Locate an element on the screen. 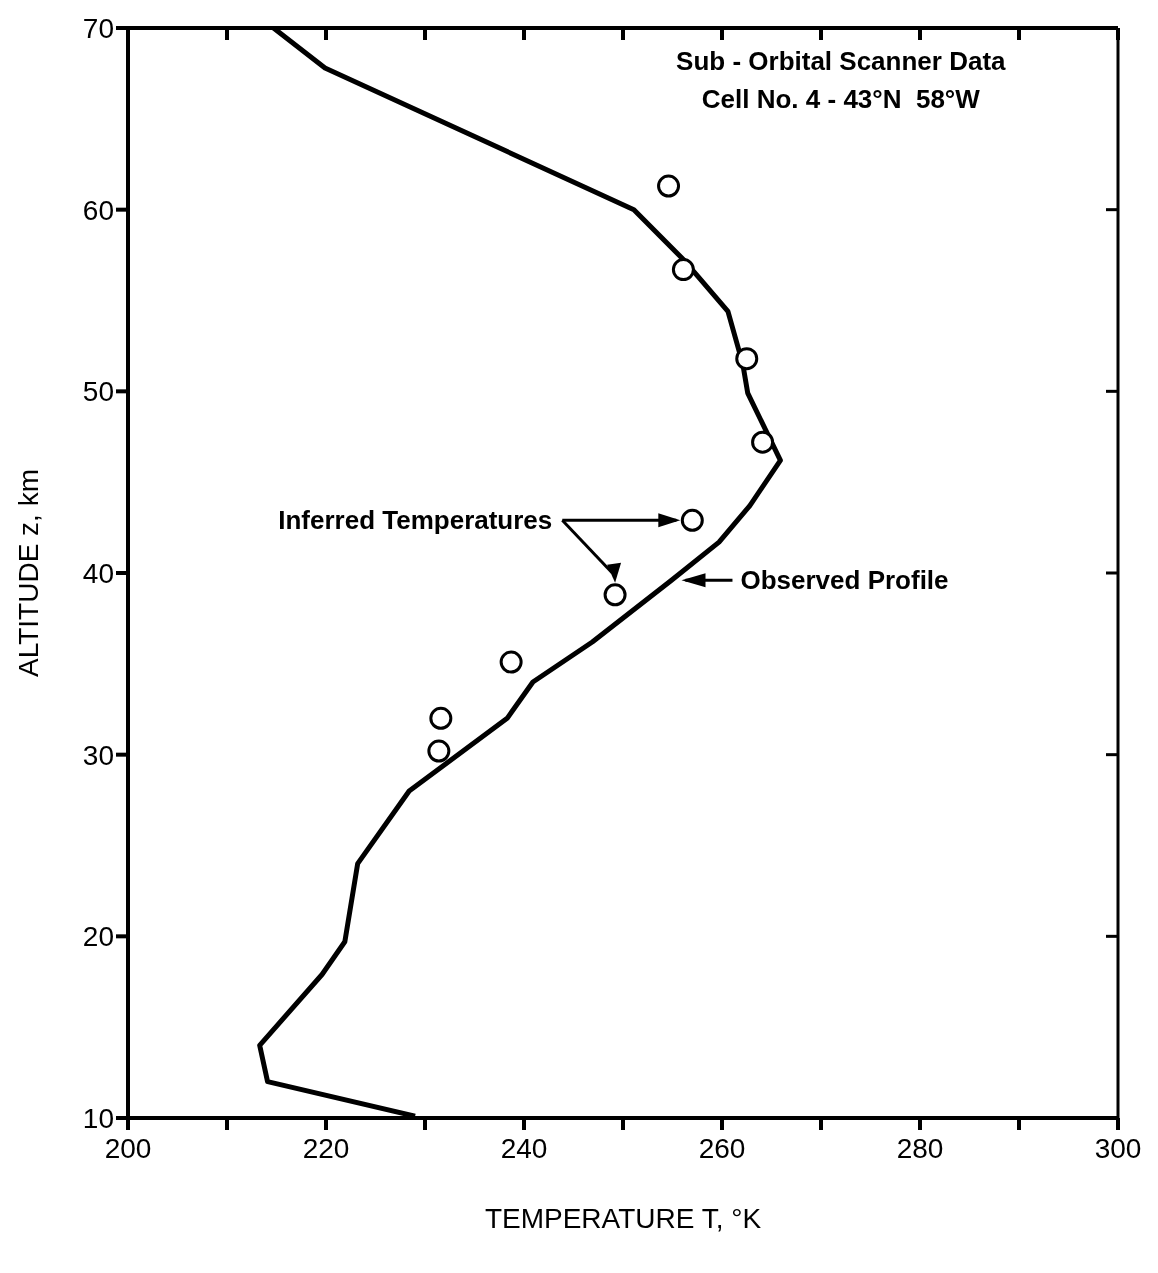 This screenshot has width=1158, height=1273. text: Cell No. 4 - 43°N 58°W is located at coordinates (841, 99).